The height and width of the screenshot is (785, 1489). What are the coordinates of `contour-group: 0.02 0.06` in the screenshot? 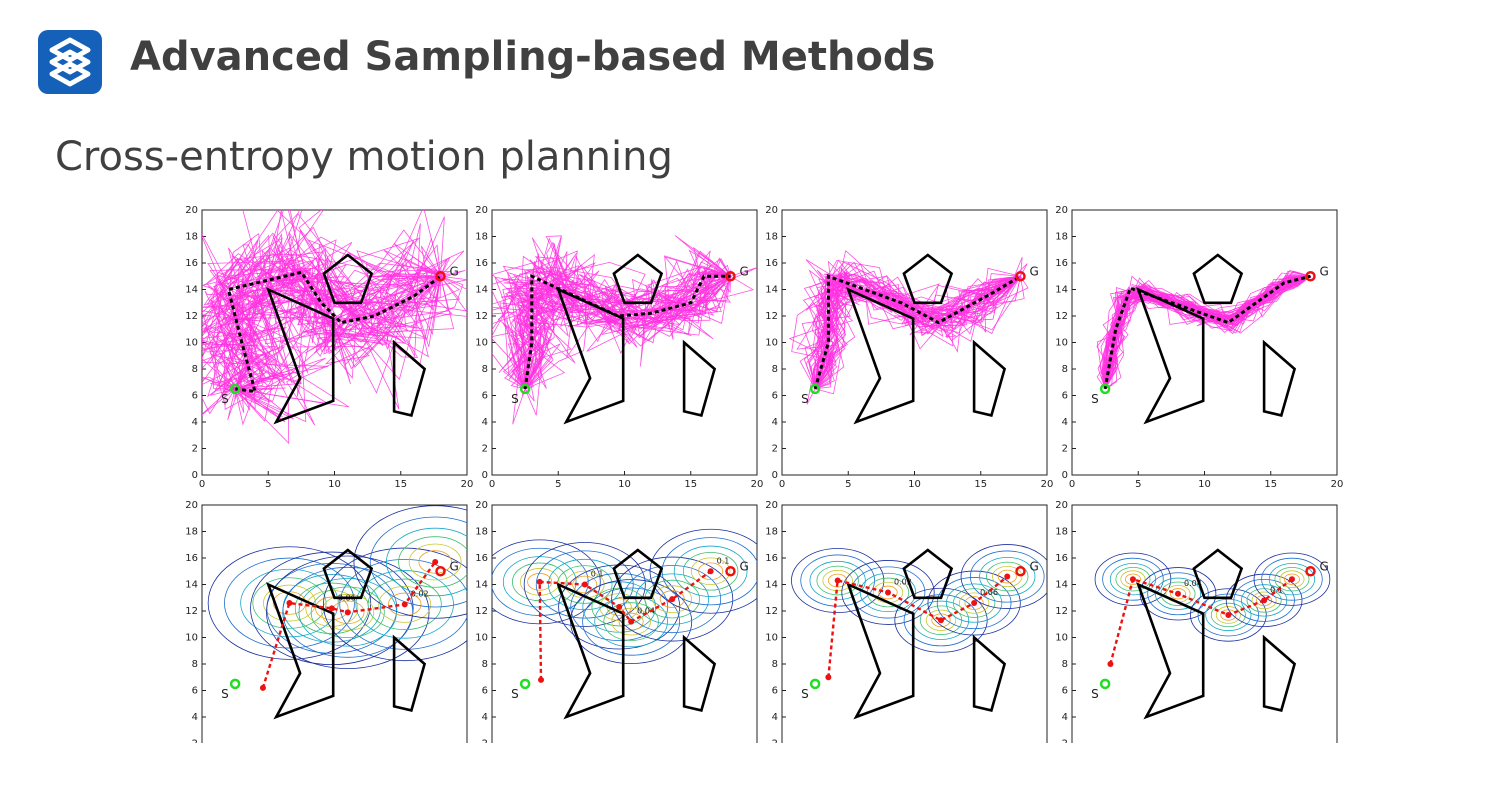 It's located at (919, 598).